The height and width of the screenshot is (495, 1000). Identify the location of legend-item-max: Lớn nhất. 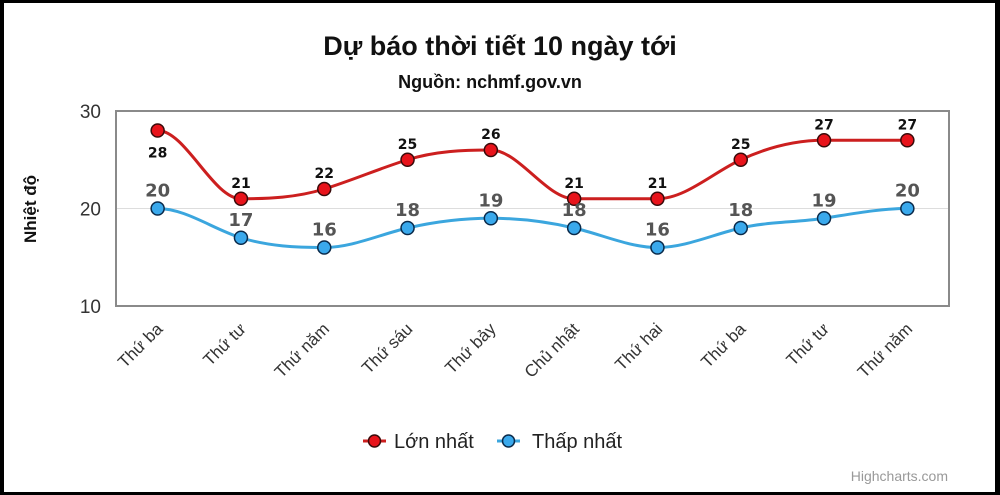
(418, 442).